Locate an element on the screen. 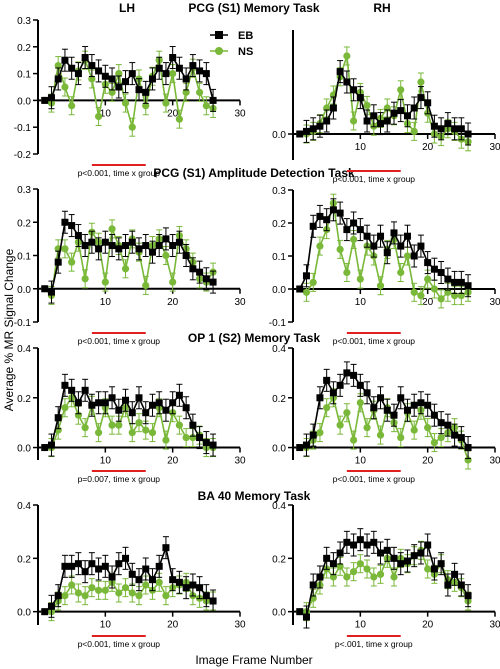 The height and width of the screenshot is (669, 500). legend-ns-marker is located at coordinates (219, 51).